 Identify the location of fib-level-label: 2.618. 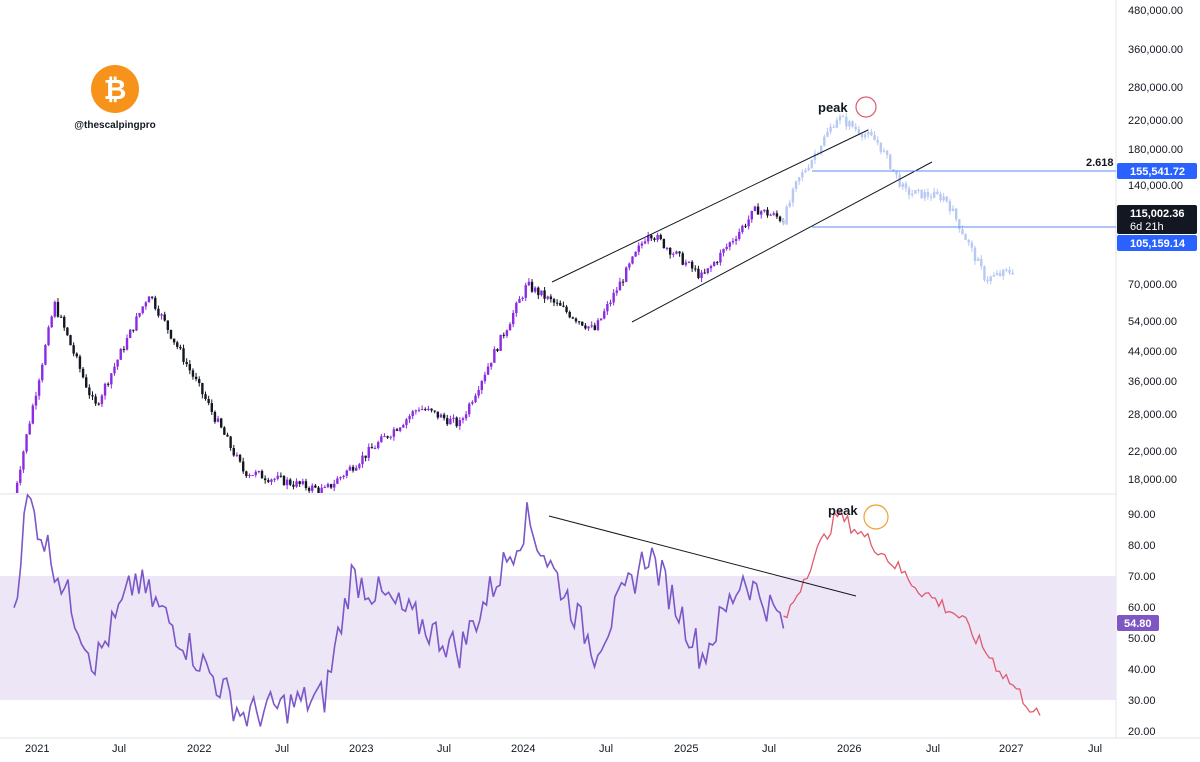
(1100, 163).